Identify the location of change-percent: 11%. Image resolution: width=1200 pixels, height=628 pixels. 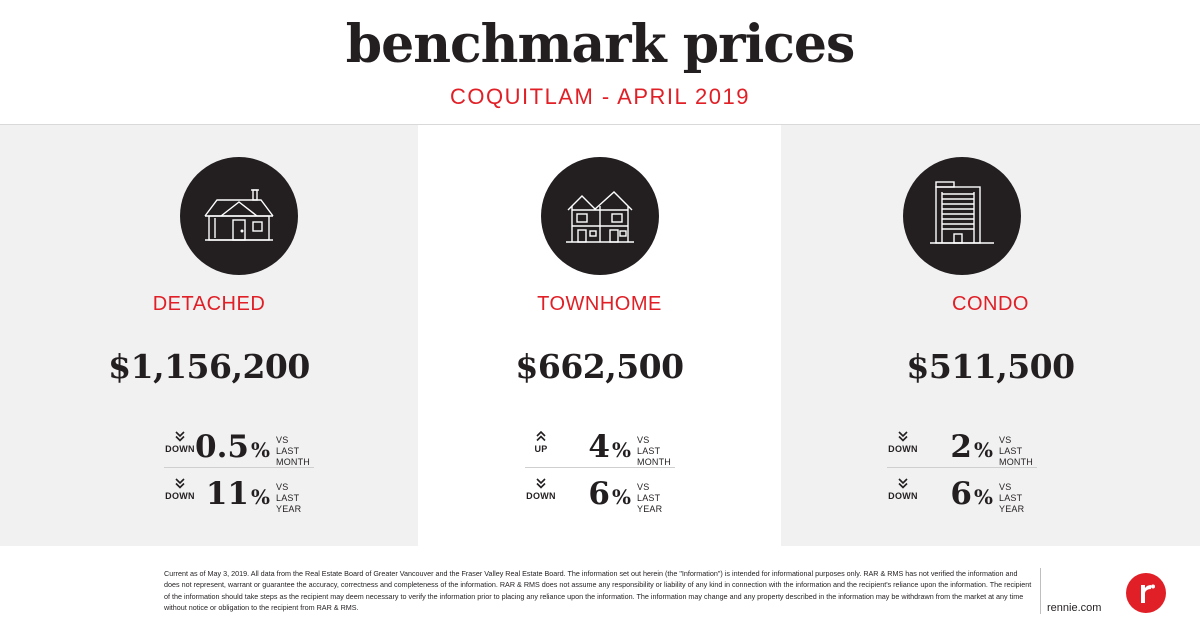
(237, 494).